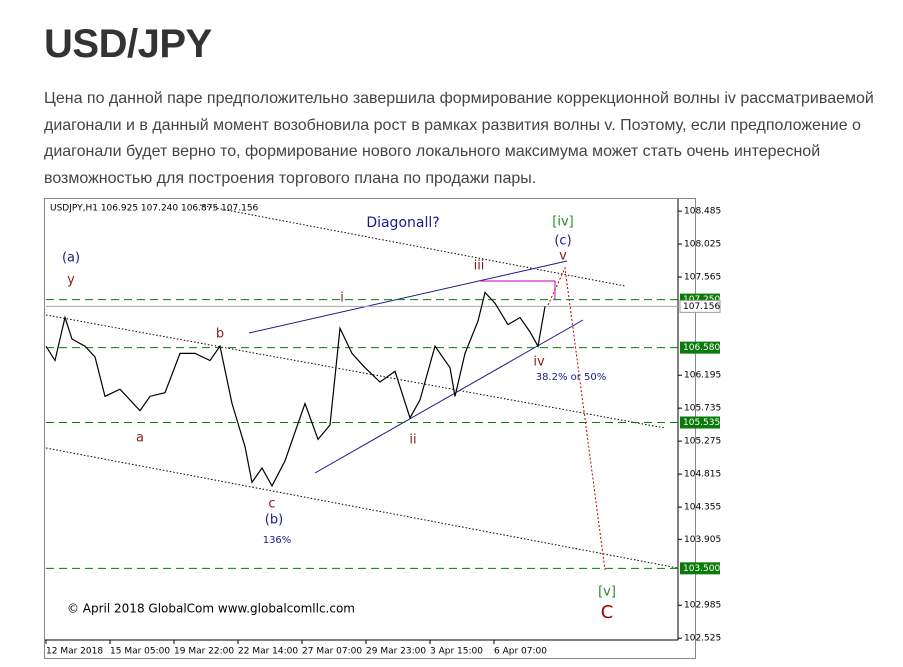 Image resolution: width=903 pixels, height=667 pixels. Describe the element at coordinates (140, 438) in the screenshot. I see `wave-label: a` at that location.